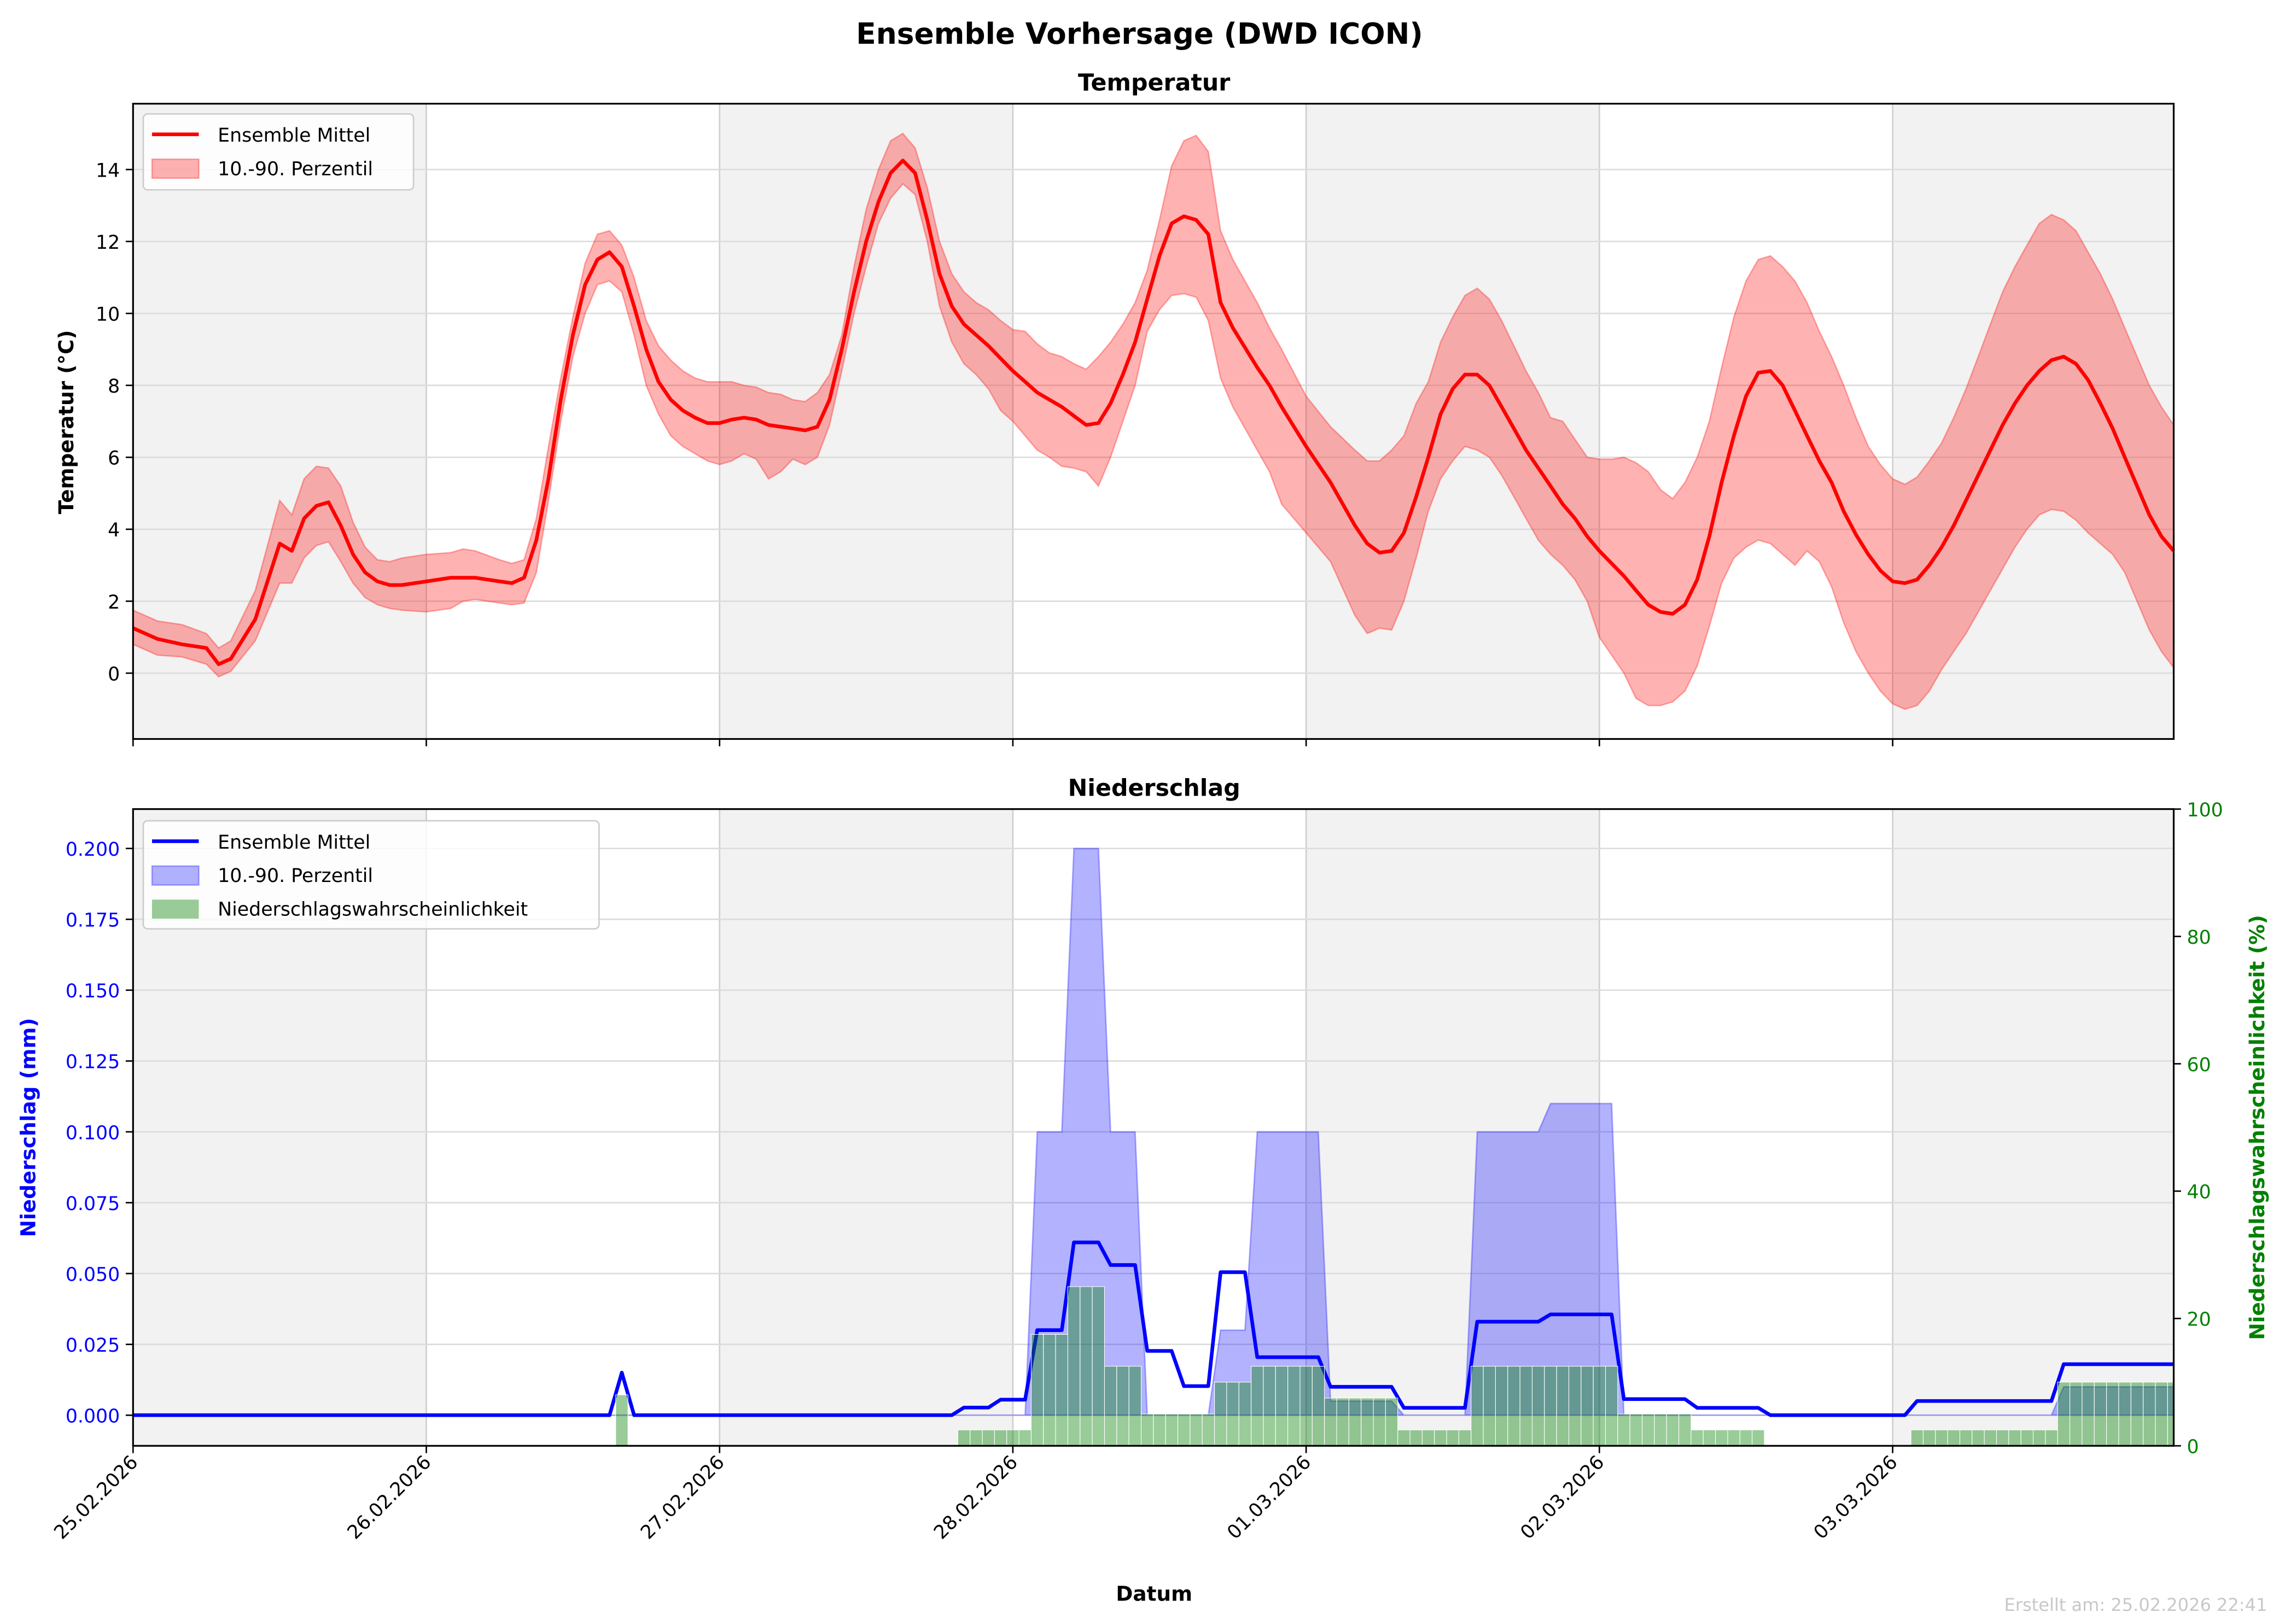 This screenshot has width=2279, height=1624. What do you see at coordinates (114, 459) in the screenshot?
I see `y-tick-label: 6` at bounding box center [114, 459].